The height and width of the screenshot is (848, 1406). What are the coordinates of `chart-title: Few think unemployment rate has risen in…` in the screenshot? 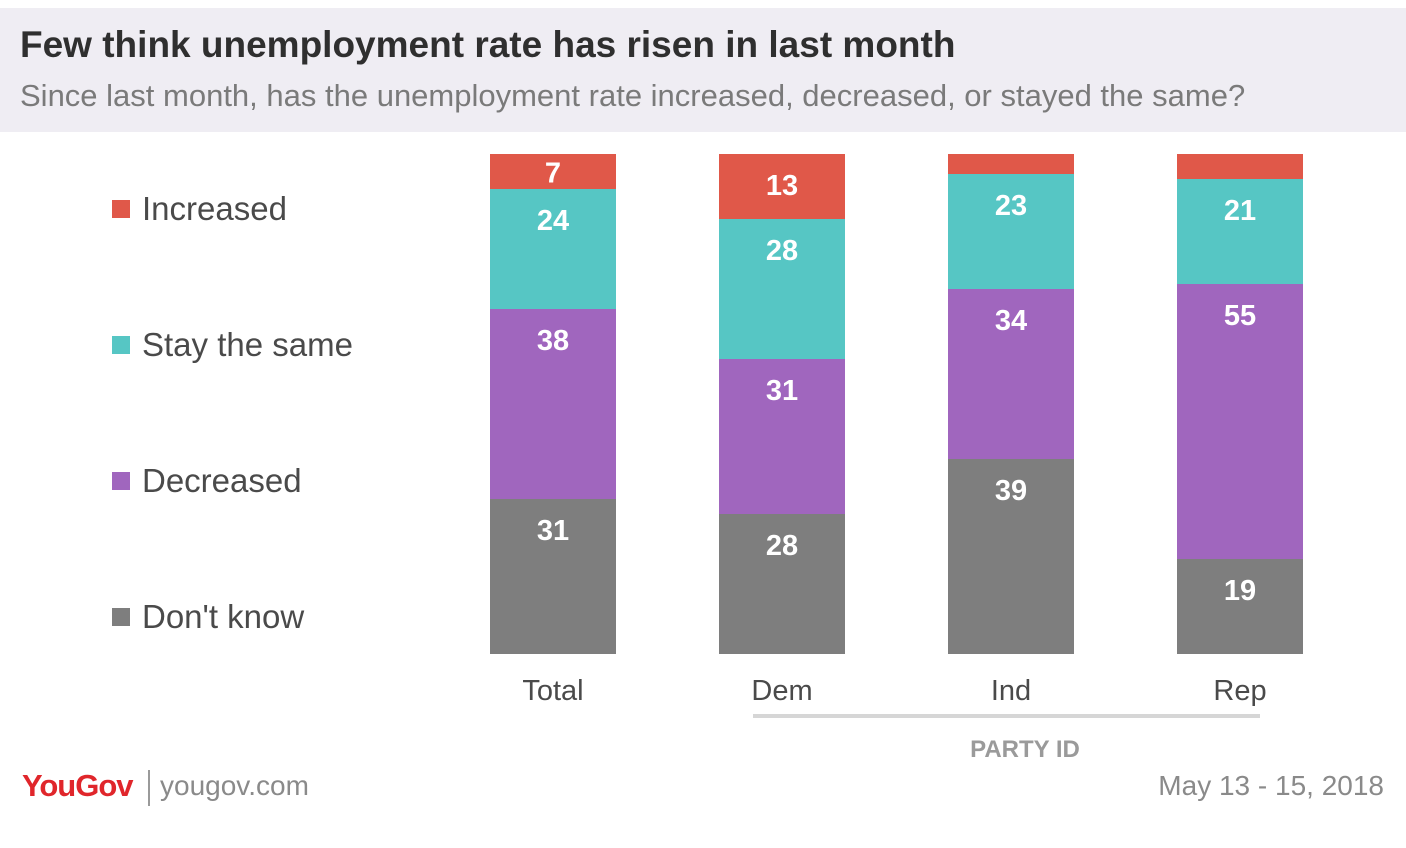 It's located at (488, 44).